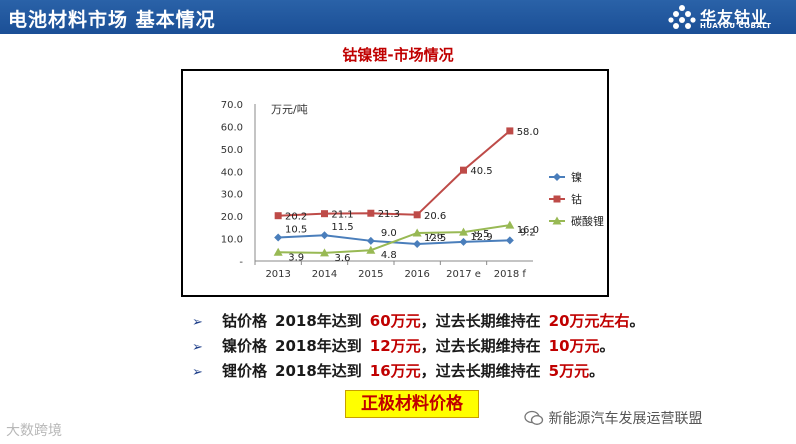  What do you see at coordinates (342, 215) in the screenshot?
I see `data-label: 21.1` at bounding box center [342, 215].